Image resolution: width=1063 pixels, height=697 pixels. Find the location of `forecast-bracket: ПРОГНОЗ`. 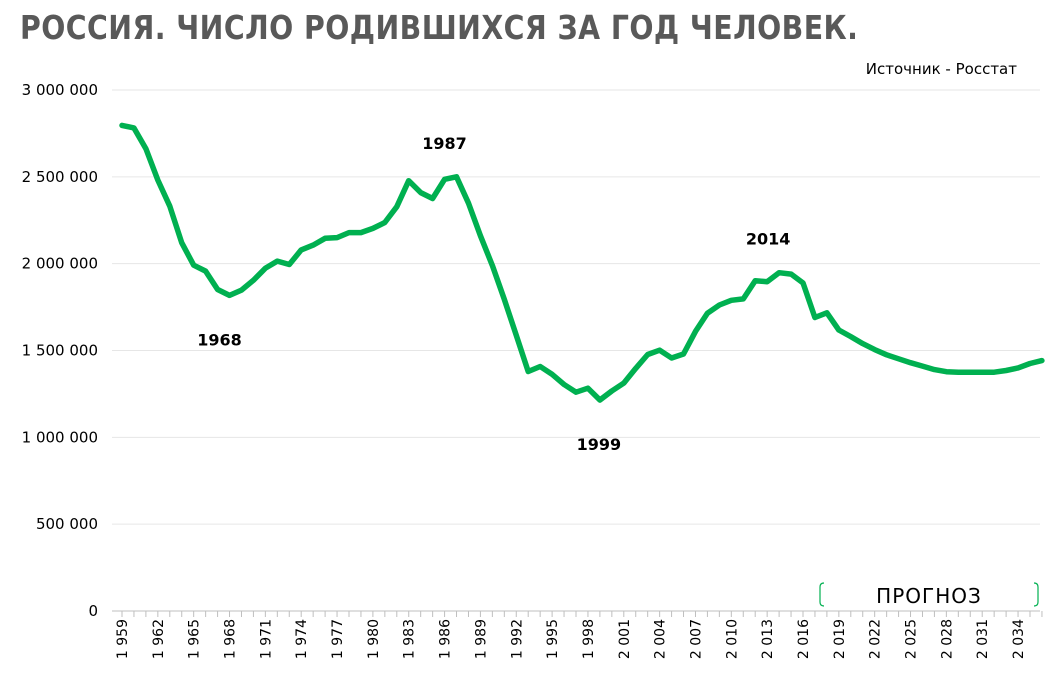

forecast-bracket: ПРОГНОЗ is located at coordinates (929, 595).